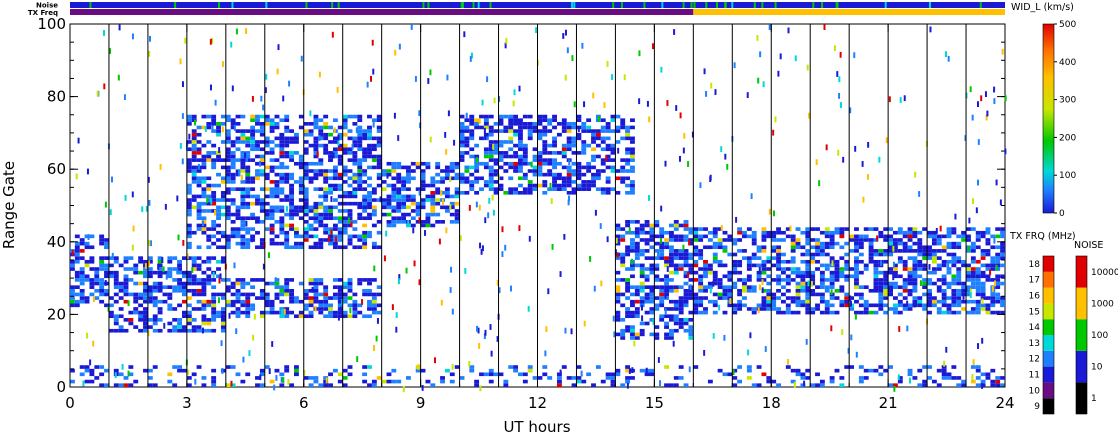  I want to click on noise-strip-tick, so click(813, 5).